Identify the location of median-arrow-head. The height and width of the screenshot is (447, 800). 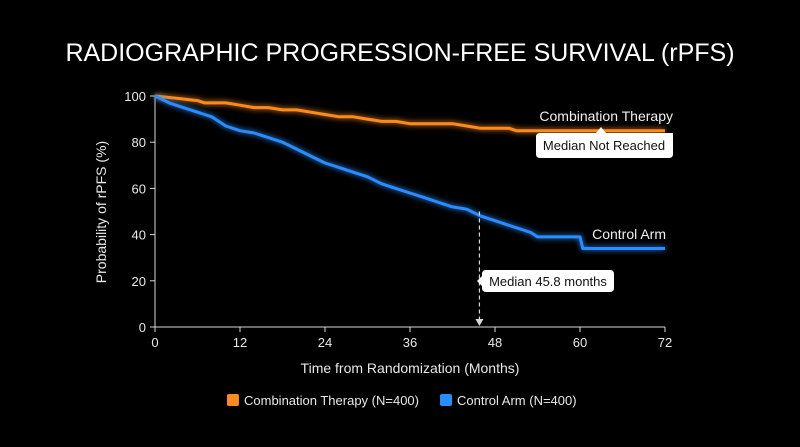
(479, 322).